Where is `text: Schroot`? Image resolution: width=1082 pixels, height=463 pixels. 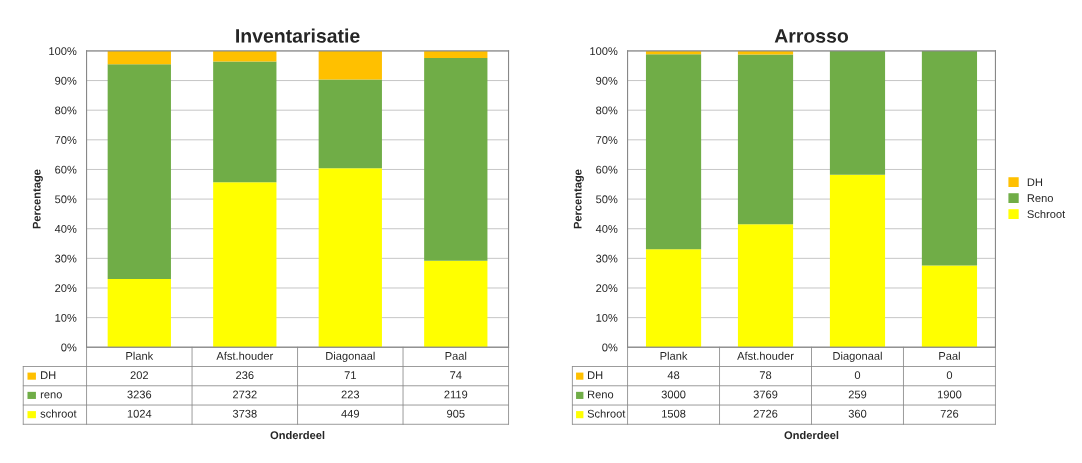
text: Schroot is located at coordinates (606, 413).